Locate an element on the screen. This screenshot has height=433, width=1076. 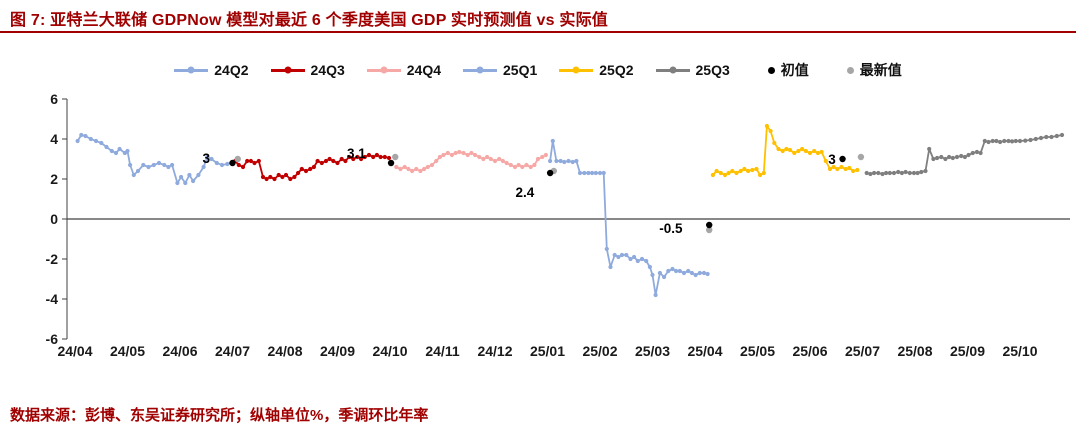
legend-item-25Q2: 25Q2 is located at coordinates (596, 70).